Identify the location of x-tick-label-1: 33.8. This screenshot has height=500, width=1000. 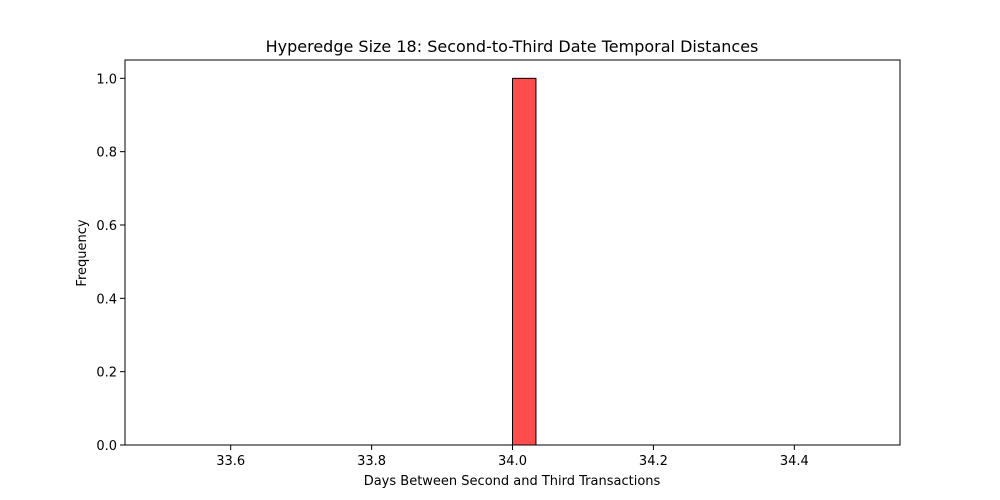
(371, 461).